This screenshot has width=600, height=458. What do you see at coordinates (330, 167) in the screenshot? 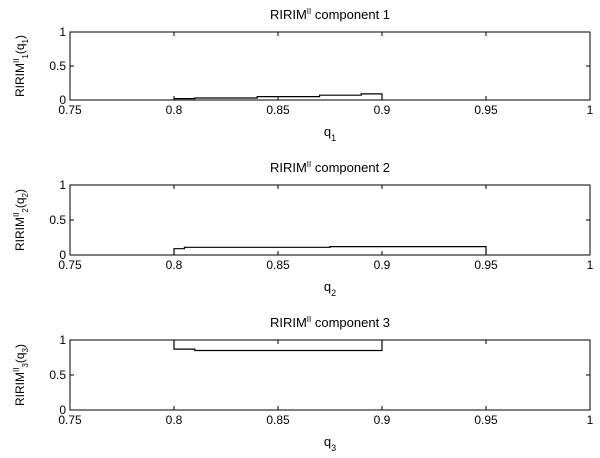
I see `chart-title: RIRIMII component 2` at bounding box center [330, 167].